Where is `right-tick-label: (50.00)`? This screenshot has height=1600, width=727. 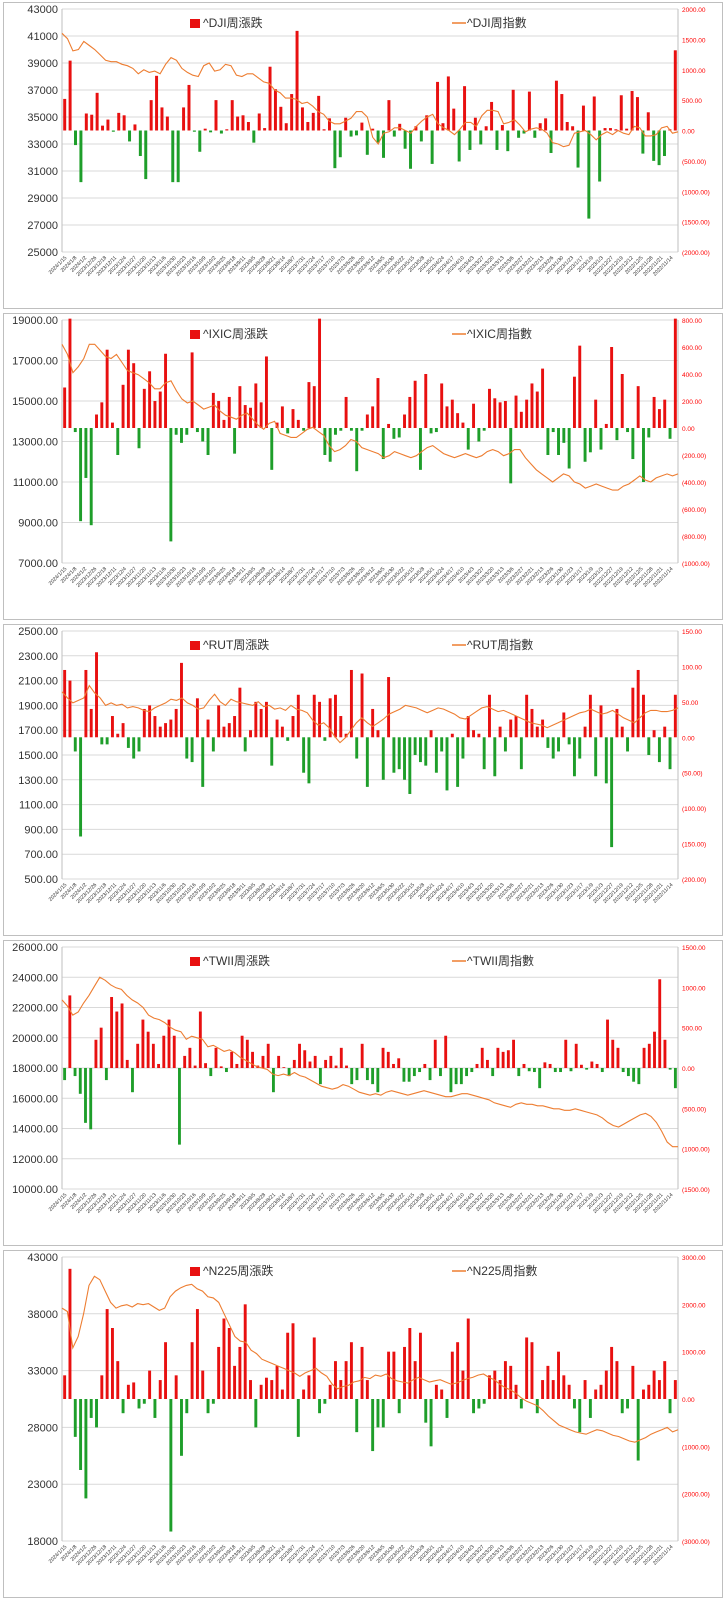 right-tick-label: (50.00) is located at coordinates (692, 774).